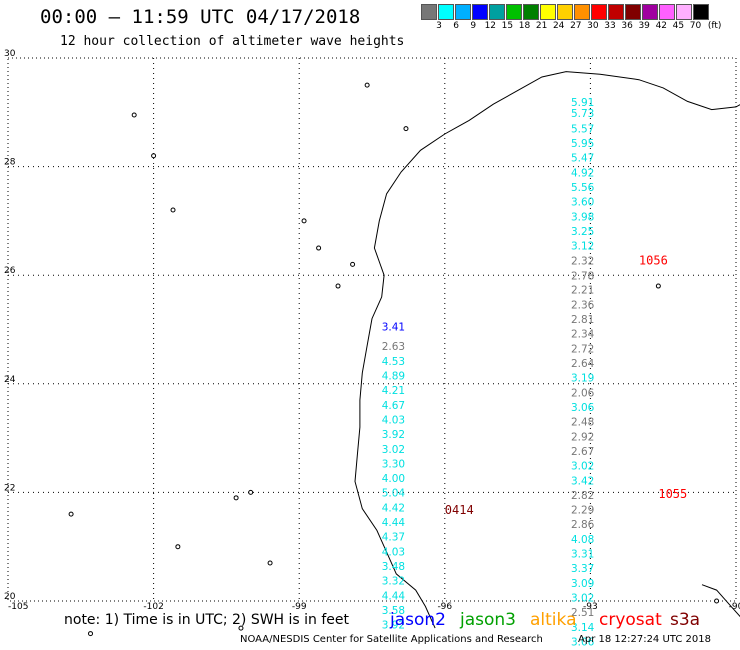 This screenshot has width=740, height=650. What do you see at coordinates (582, 277) in the screenshot?
I see `wave-height-value: 2.78` at bounding box center [582, 277].